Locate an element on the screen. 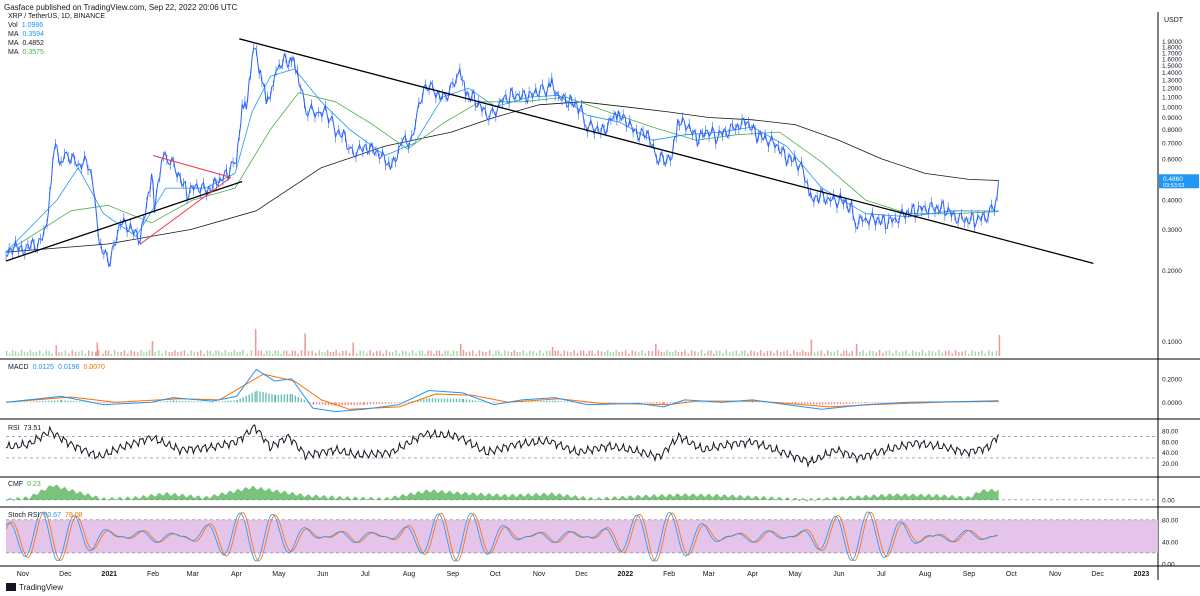 The width and height of the screenshot is (1200, 596). symbol-title: XRP / TetherUS, 1D, BINANCE is located at coordinates (56, 16).